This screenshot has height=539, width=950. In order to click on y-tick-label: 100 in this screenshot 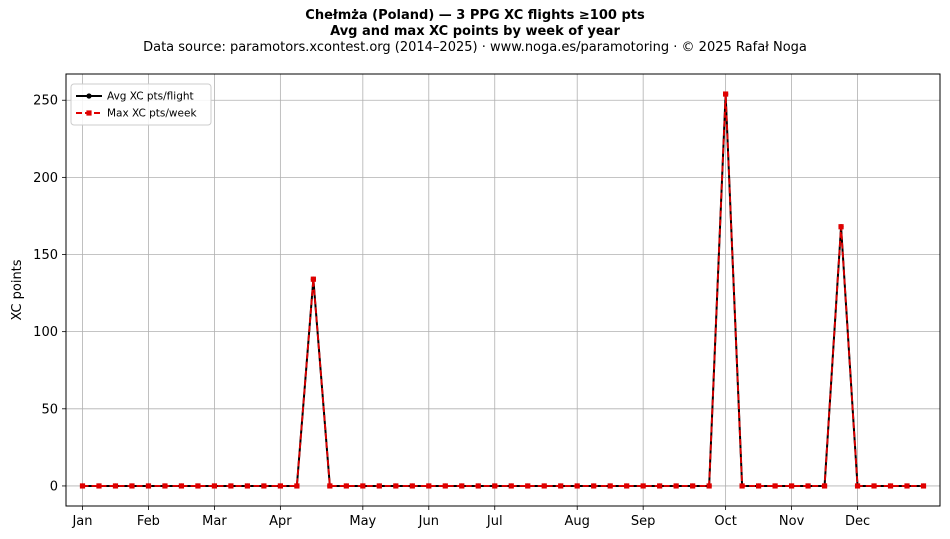, I will do `click(45, 332)`.